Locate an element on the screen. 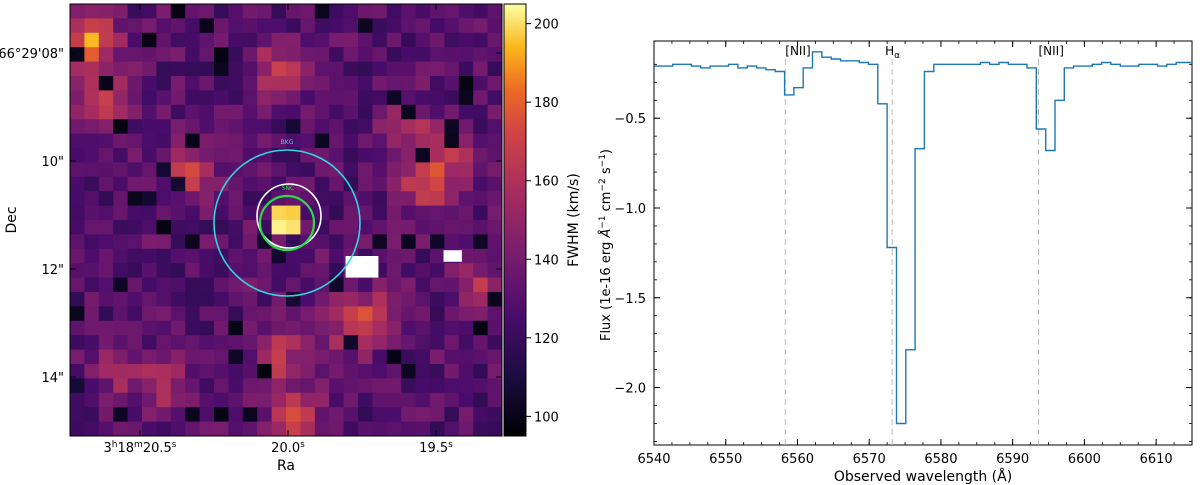 This screenshot has height=485, width=1200. colorbar-tick-label: 160 is located at coordinates (546, 182).